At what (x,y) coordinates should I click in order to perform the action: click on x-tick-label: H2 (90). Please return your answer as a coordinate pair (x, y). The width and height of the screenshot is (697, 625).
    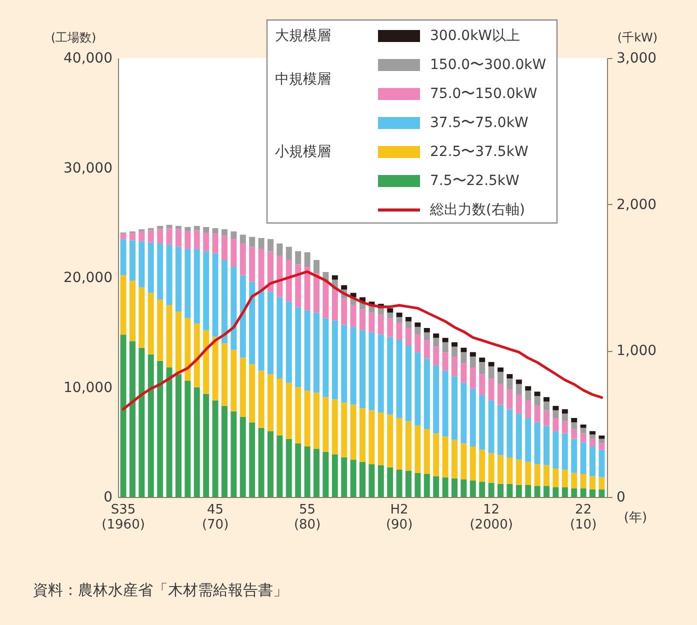
    Looking at the image, I should click on (399, 517).